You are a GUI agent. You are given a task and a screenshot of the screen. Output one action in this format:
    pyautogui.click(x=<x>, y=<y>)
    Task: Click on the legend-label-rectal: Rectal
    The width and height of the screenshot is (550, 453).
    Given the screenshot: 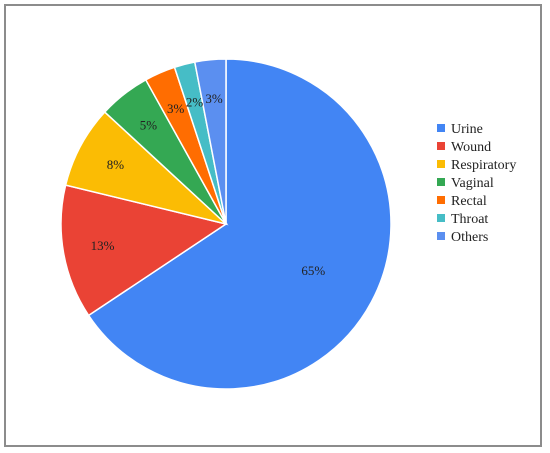 What is the action you would take?
    pyautogui.click(x=469, y=201)
    